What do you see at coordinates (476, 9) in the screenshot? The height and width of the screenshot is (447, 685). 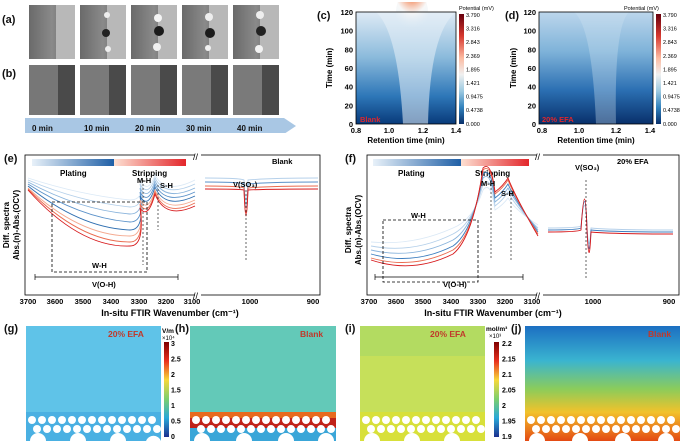 I see `heatmap-c-colorbar-title: Potential (mV)` at bounding box center [476, 9].